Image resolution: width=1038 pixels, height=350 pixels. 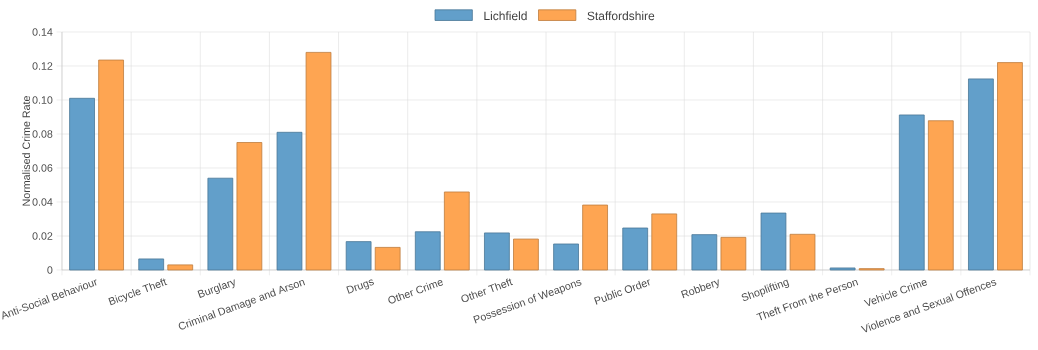 I want to click on y-tick-label: 0.04, so click(x=42, y=202).